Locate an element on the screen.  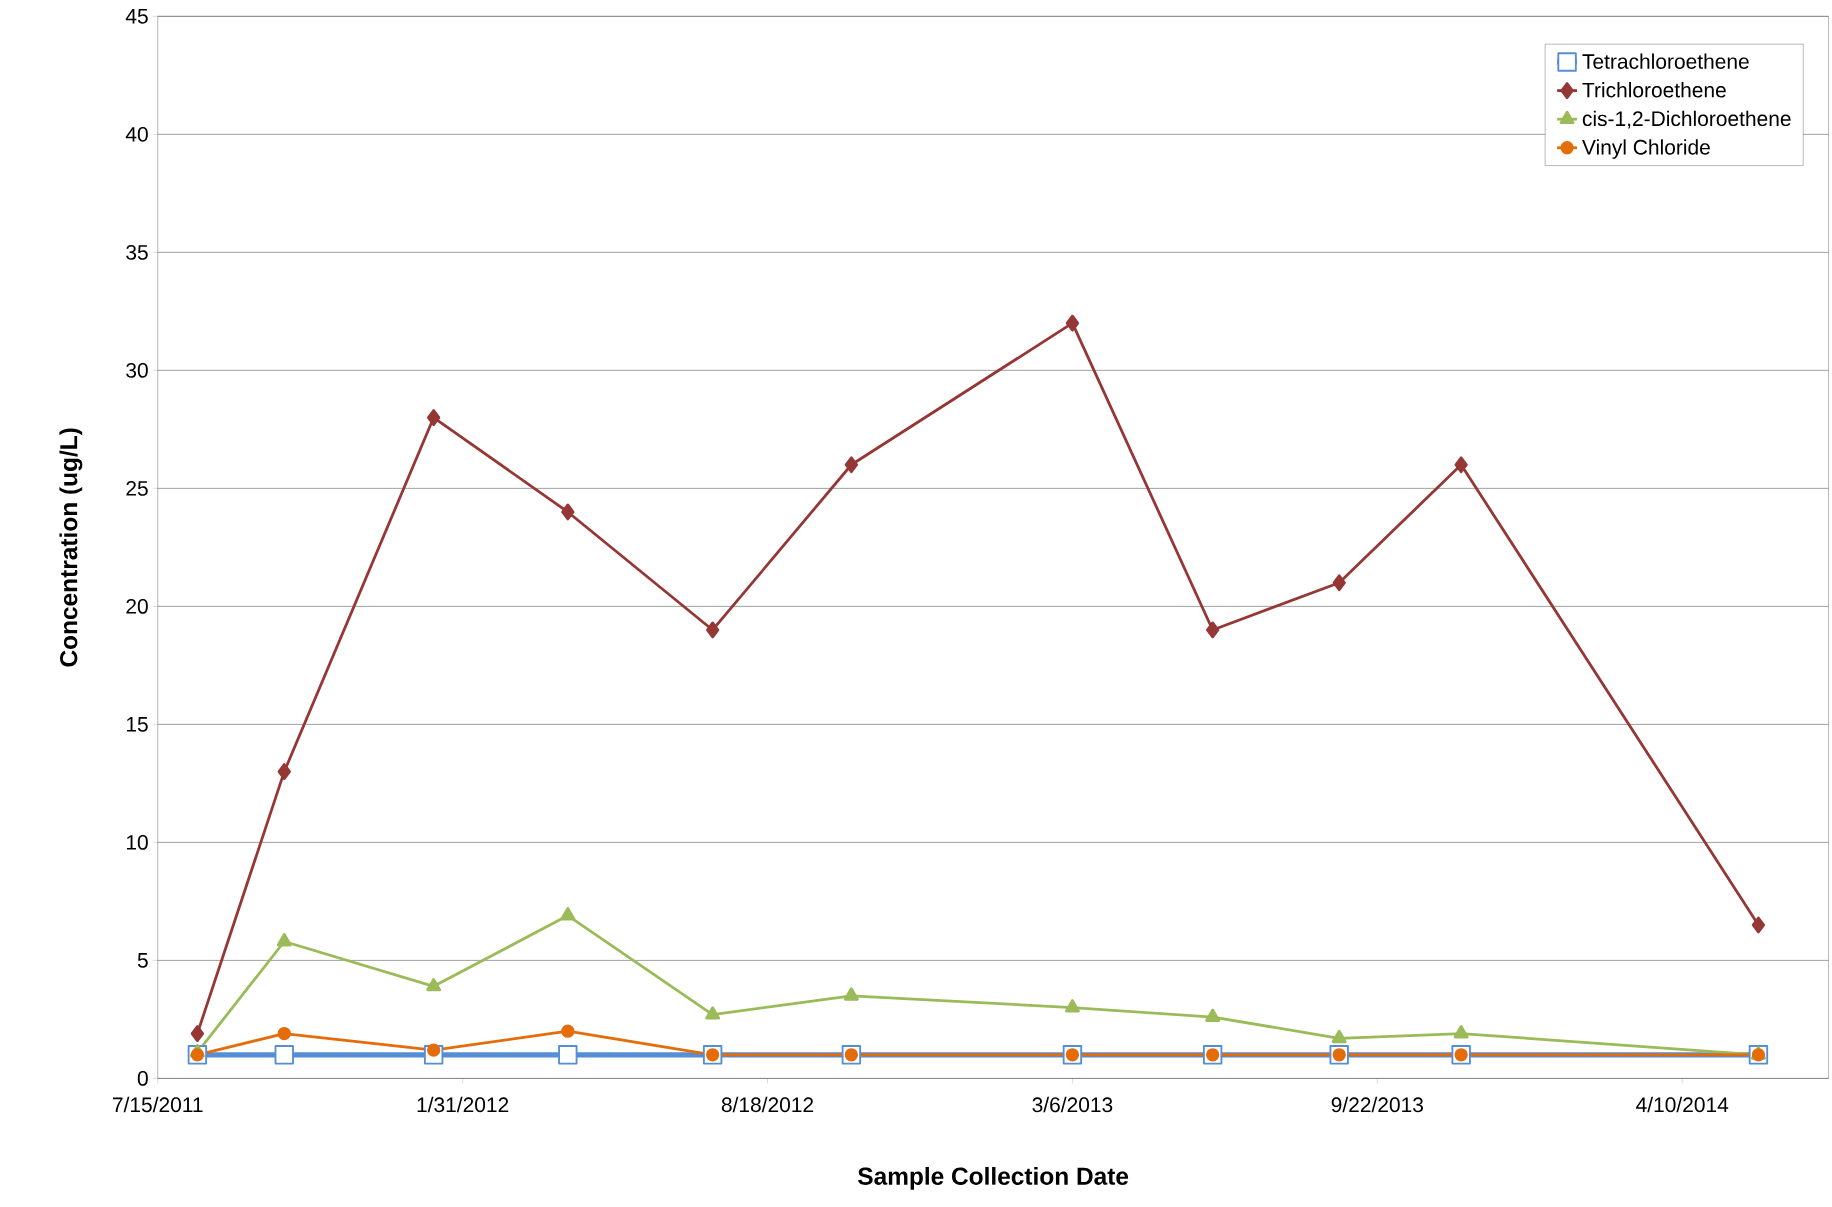
y-axis-title: Concentration (ug/L) is located at coordinates (71, 547).